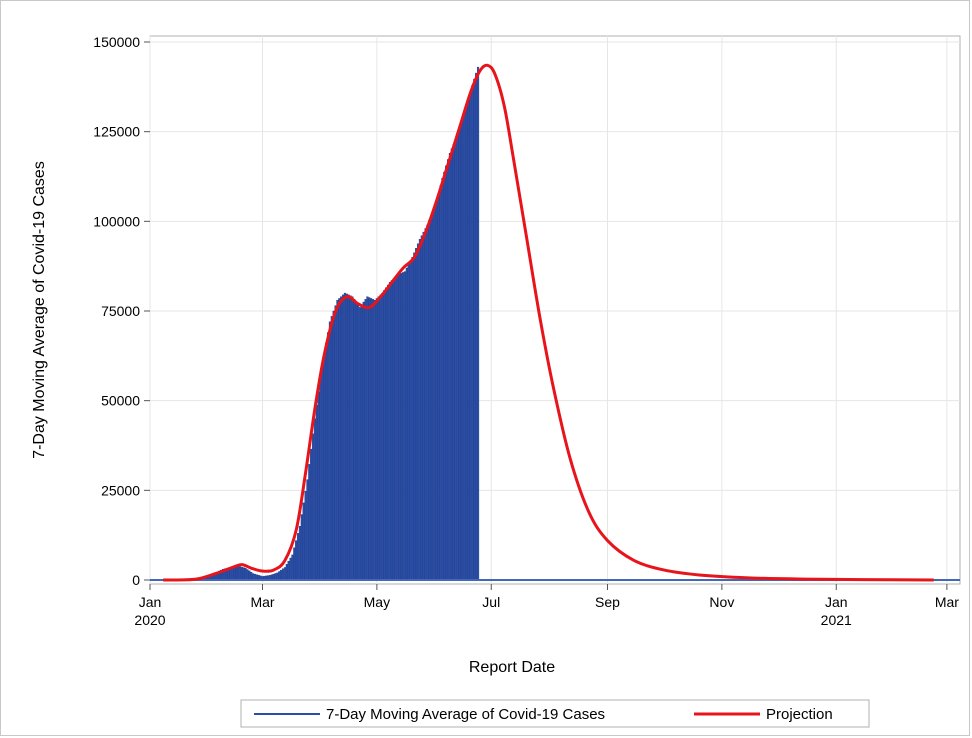 The image size is (972, 738). What do you see at coordinates (136, 580) in the screenshot?
I see `y-tick-label: 0` at bounding box center [136, 580].